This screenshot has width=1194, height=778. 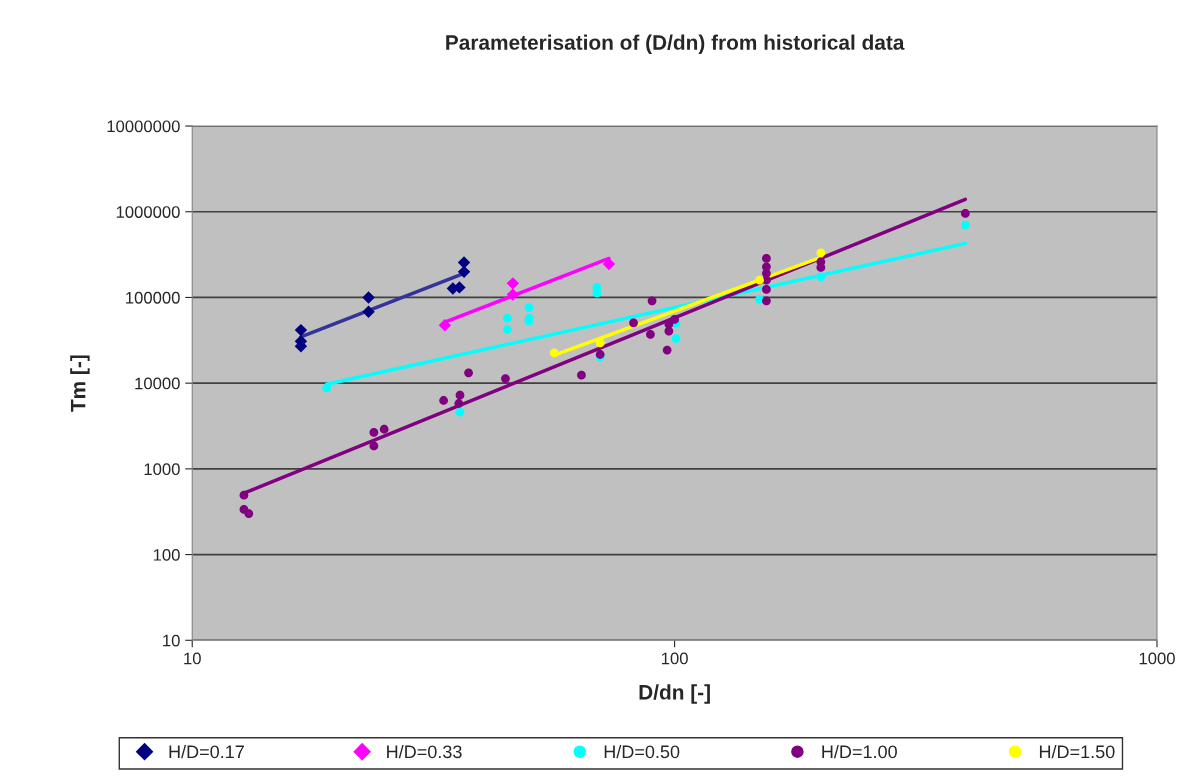 I want to click on x-tick-label: 1000, so click(x=1157, y=658).